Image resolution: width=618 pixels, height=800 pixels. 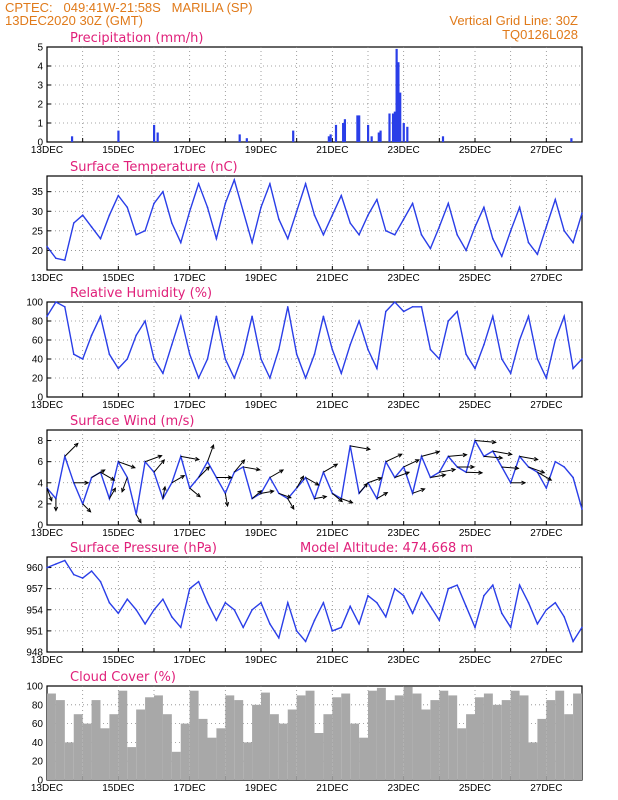 I want to click on x-tick-label: 17DEC, so click(x=190, y=660).